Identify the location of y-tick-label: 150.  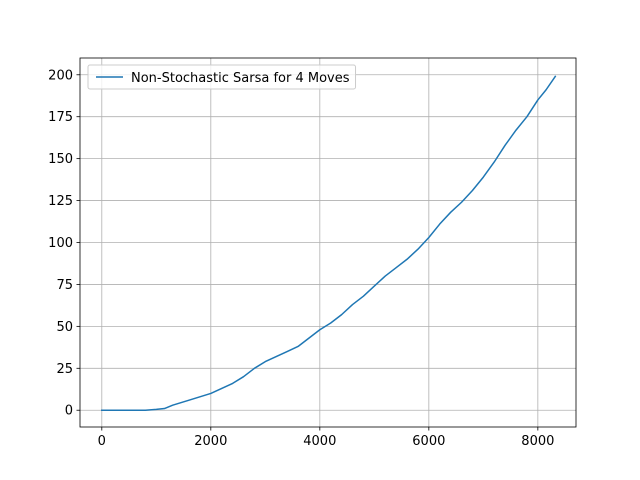
(60, 159).